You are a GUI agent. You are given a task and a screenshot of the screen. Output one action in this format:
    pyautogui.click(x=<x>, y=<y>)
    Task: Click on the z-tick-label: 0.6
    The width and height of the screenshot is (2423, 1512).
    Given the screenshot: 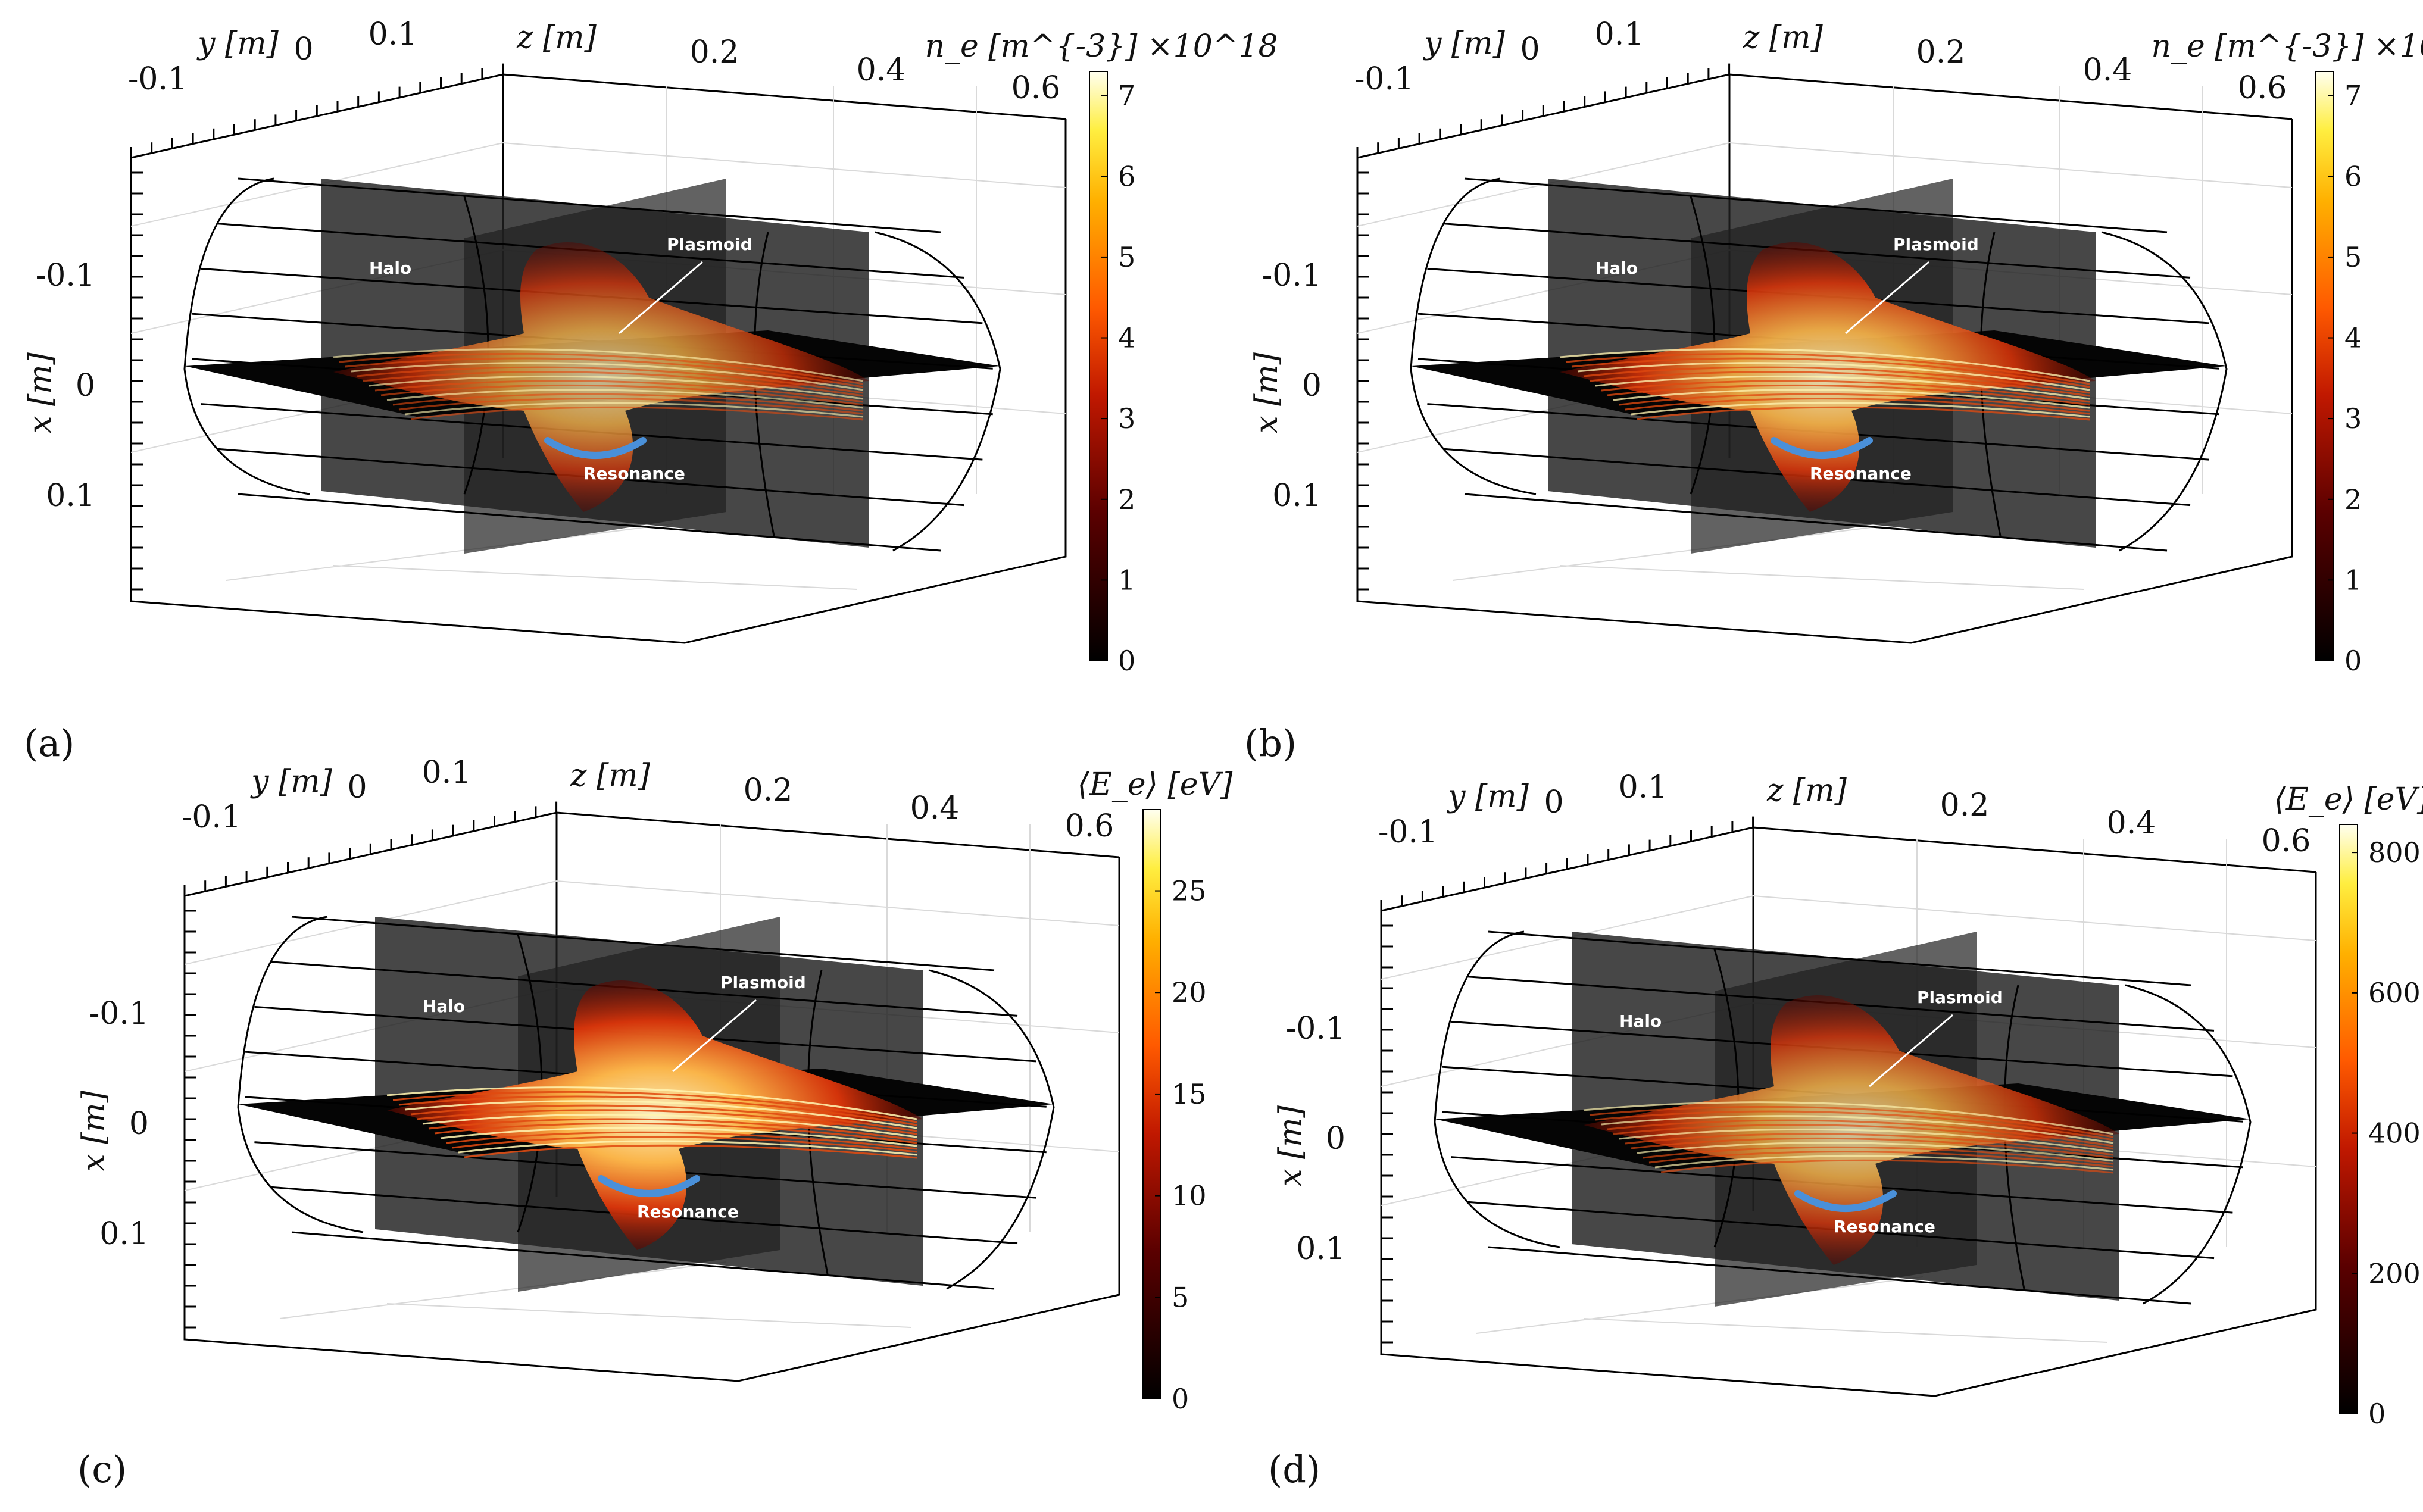 What is the action you would take?
    pyautogui.click(x=1089, y=826)
    